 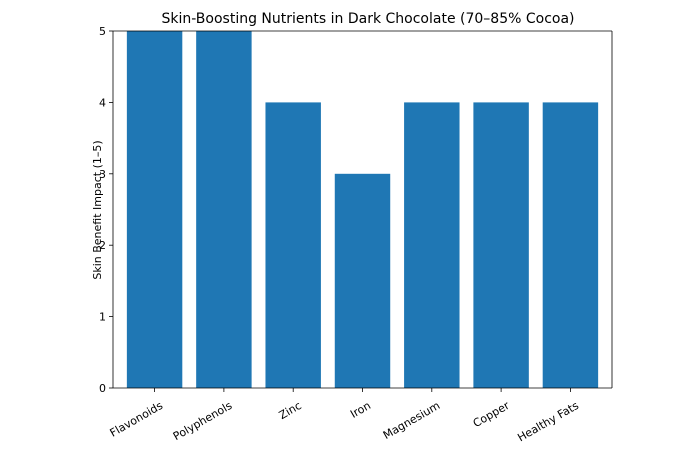 What do you see at coordinates (293, 245) in the screenshot?
I see `bar-zinc` at bounding box center [293, 245].